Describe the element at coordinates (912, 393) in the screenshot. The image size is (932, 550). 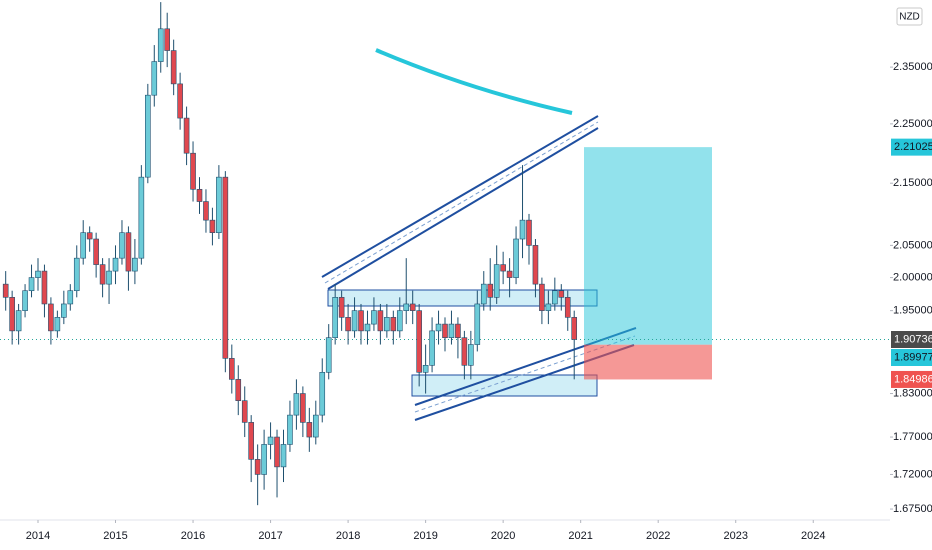
I see `y-tick-label: 1.83000` at that location.